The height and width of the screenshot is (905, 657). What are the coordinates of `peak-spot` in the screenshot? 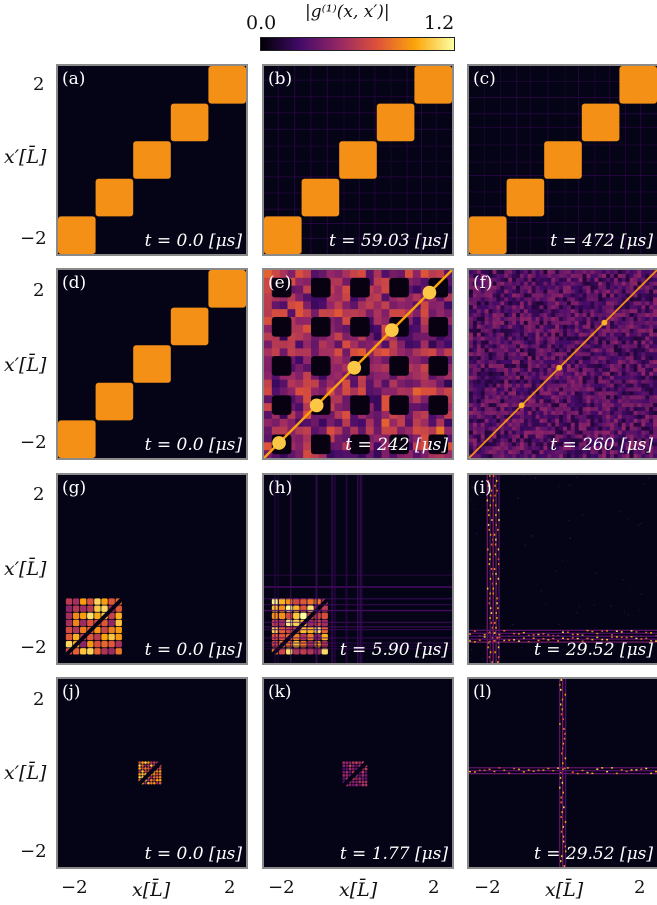 It's located at (604, 322).